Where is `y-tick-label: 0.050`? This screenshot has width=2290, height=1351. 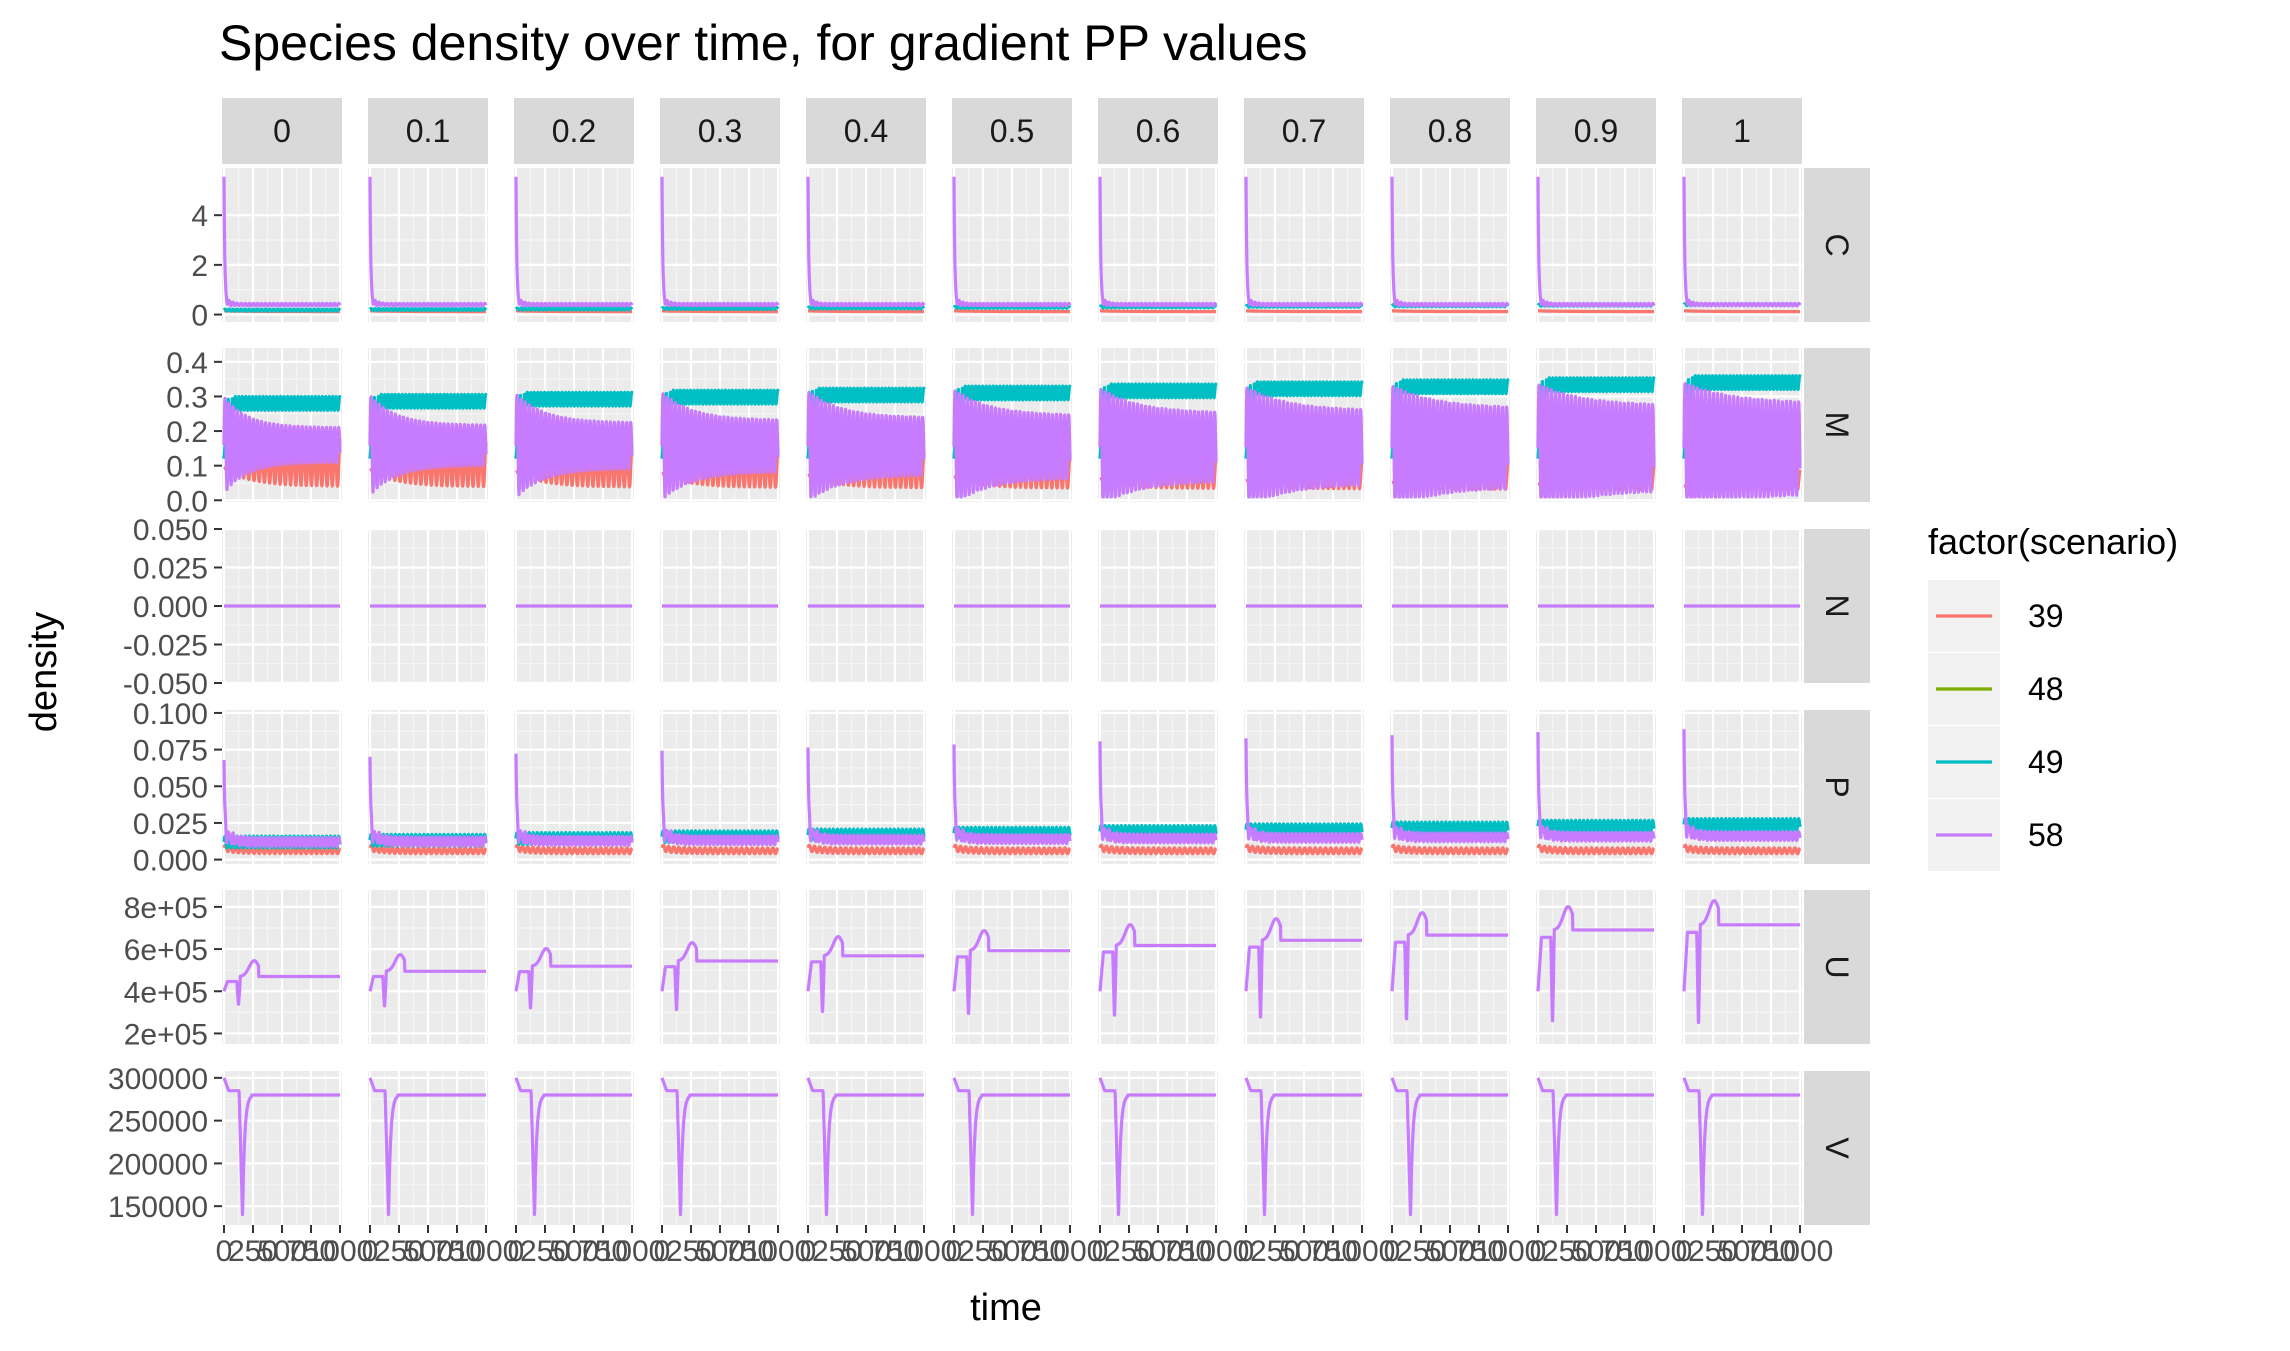 y-tick-label: 0.050 is located at coordinates (170, 787).